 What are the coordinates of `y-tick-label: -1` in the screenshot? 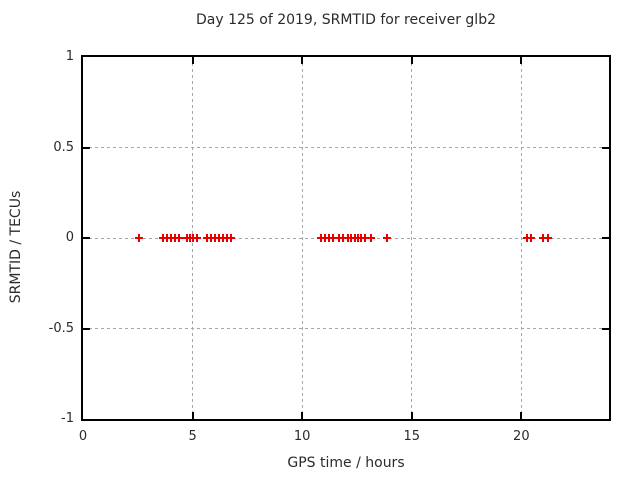 It's located at (67, 418).